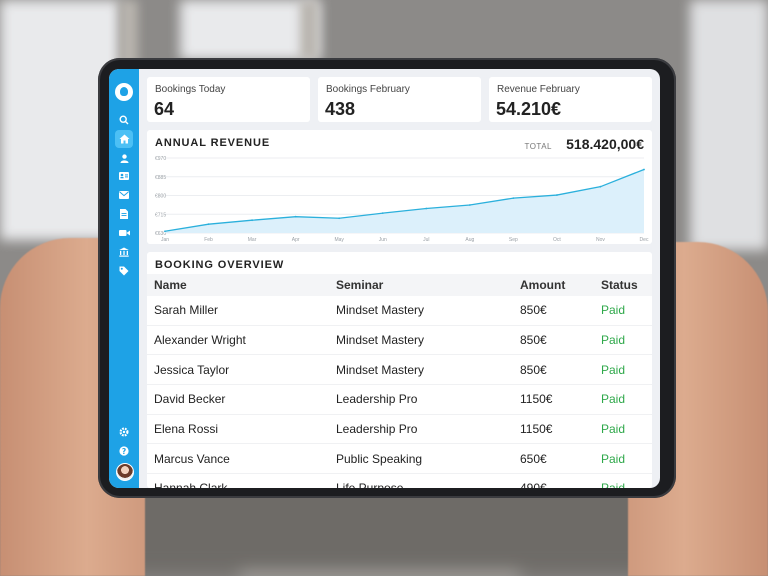  What do you see at coordinates (124, 92) in the screenshot?
I see `brain-logo-icon` at bounding box center [124, 92].